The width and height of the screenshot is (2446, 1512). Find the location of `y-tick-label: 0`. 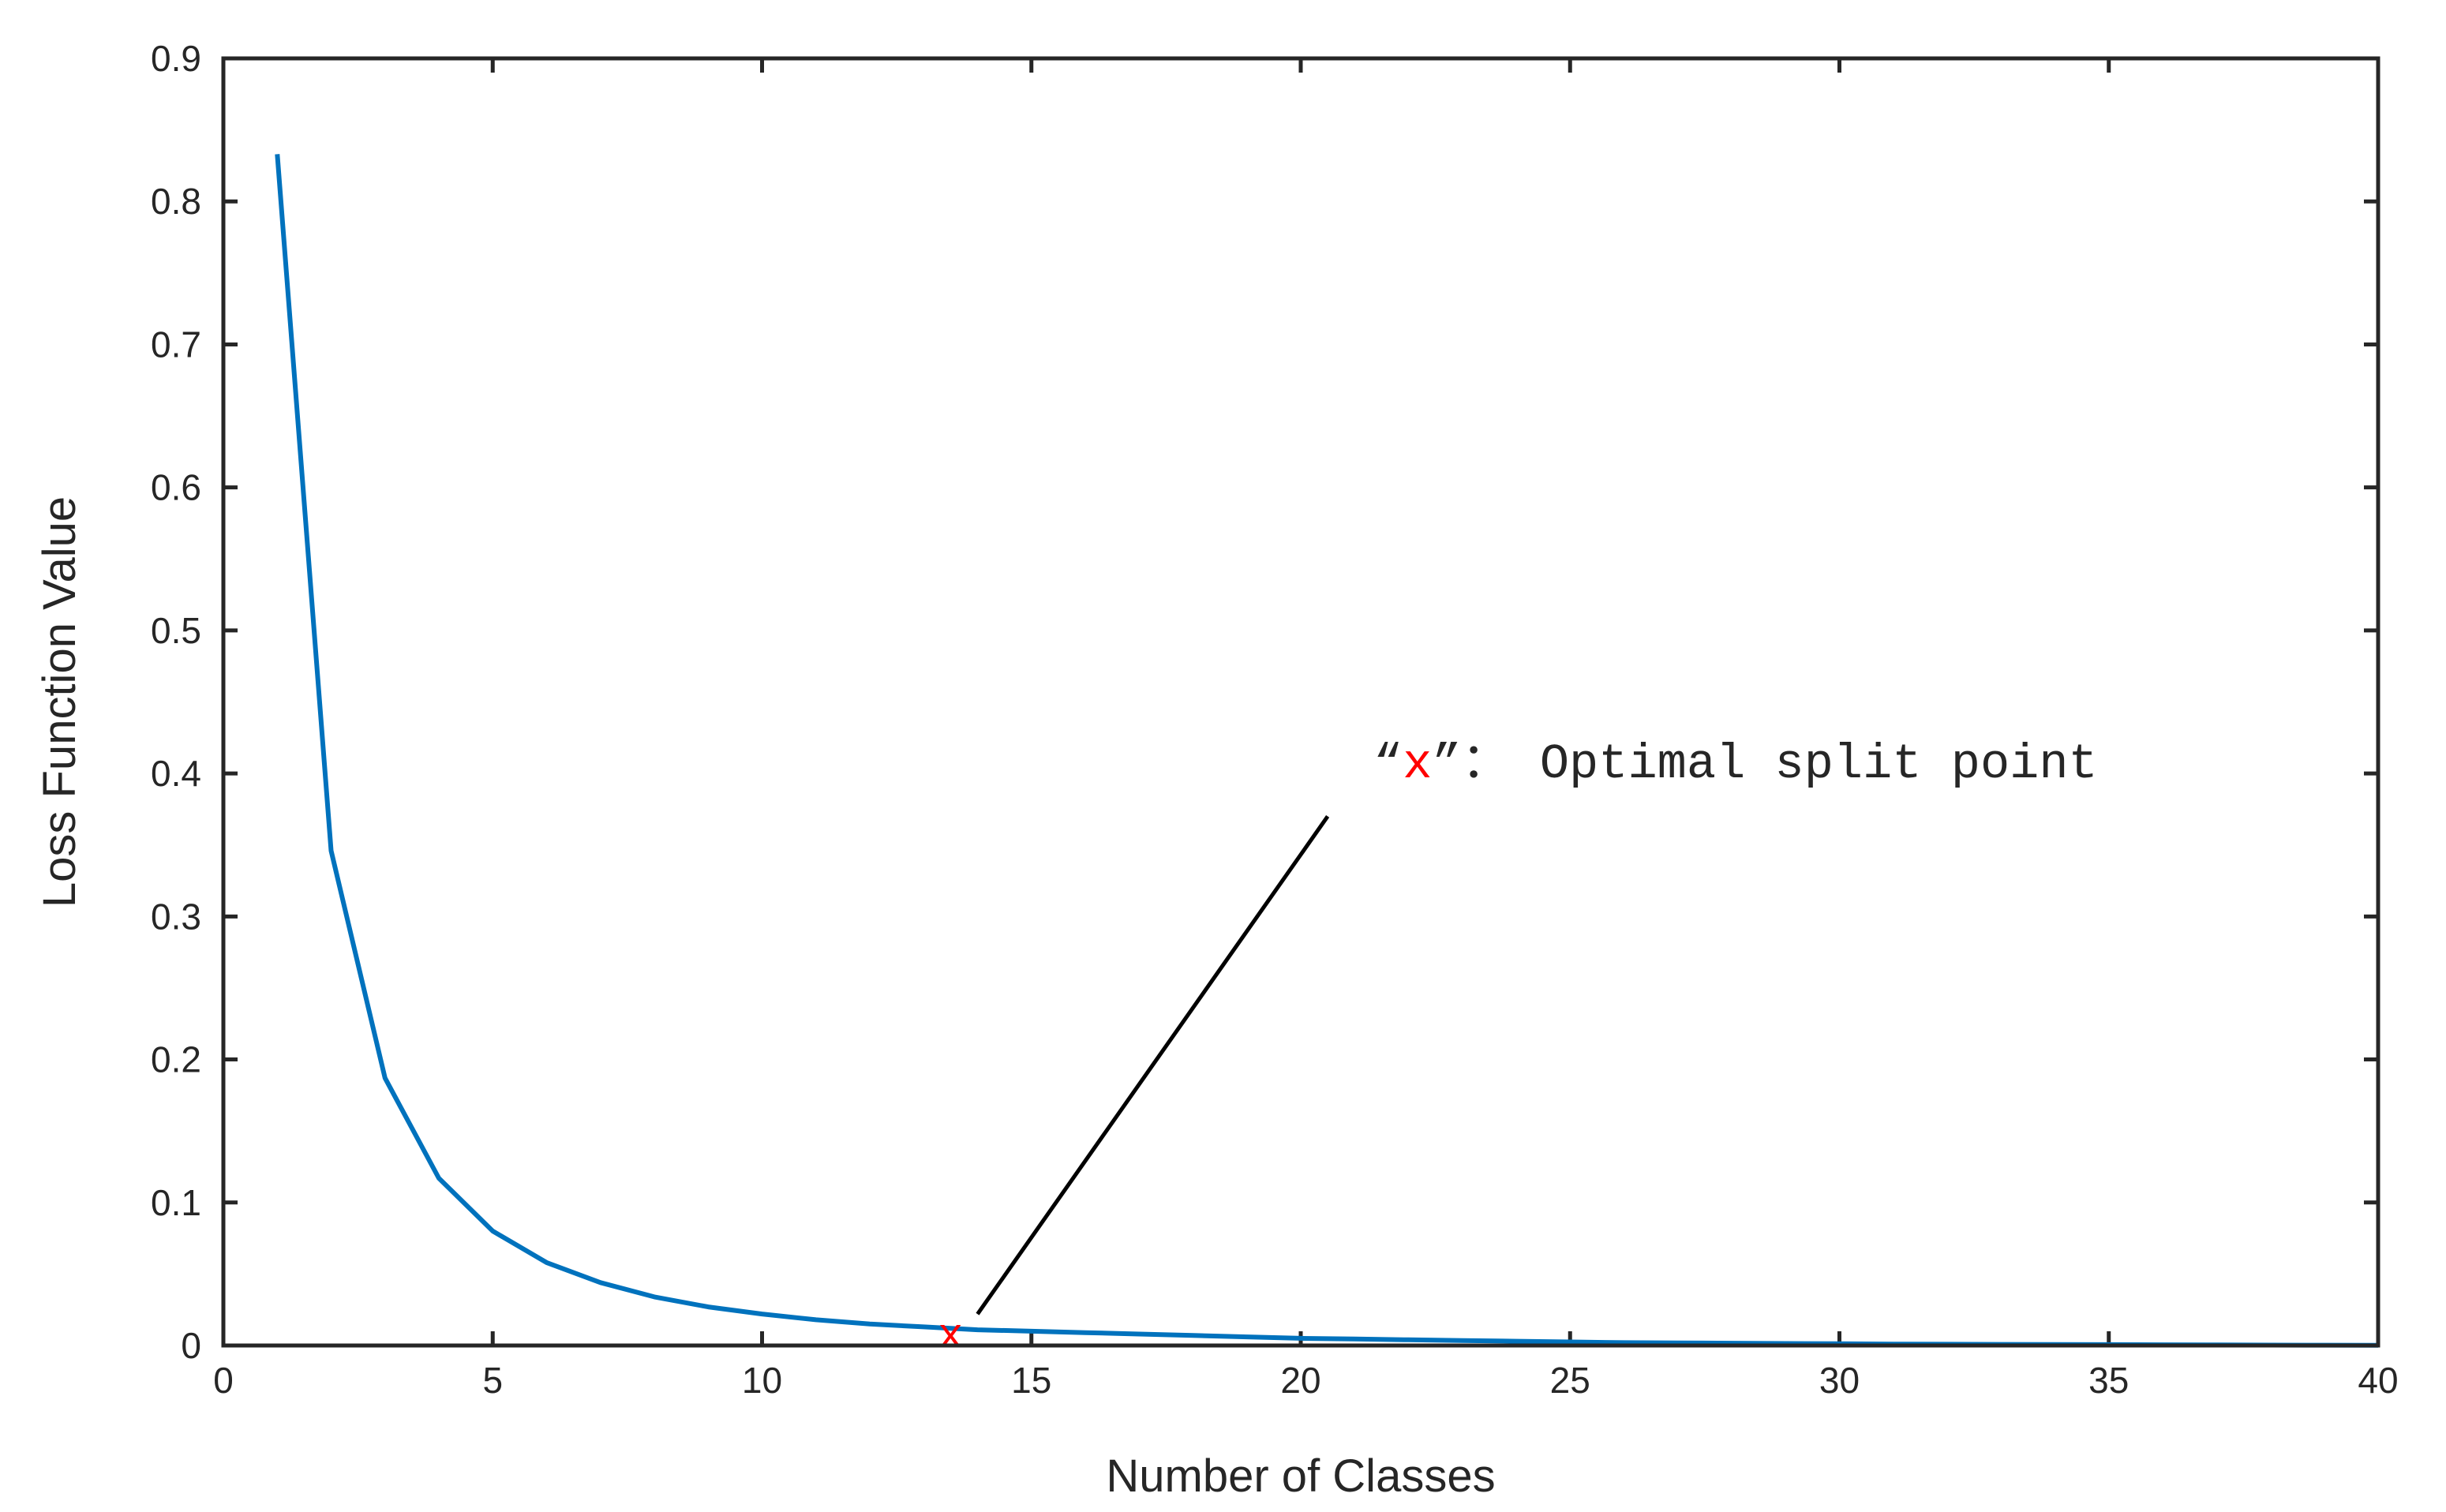

y-tick-label: 0 is located at coordinates (191, 1345).